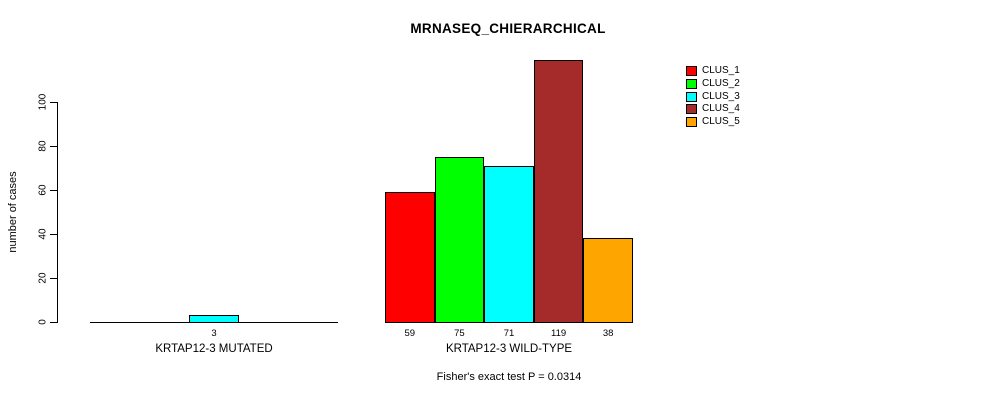 The width and height of the screenshot is (990, 400). What do you see at coordinates (43, 278) in the screenshot?
I see `y-tick-label: 20` at bounding box center [43, 278].